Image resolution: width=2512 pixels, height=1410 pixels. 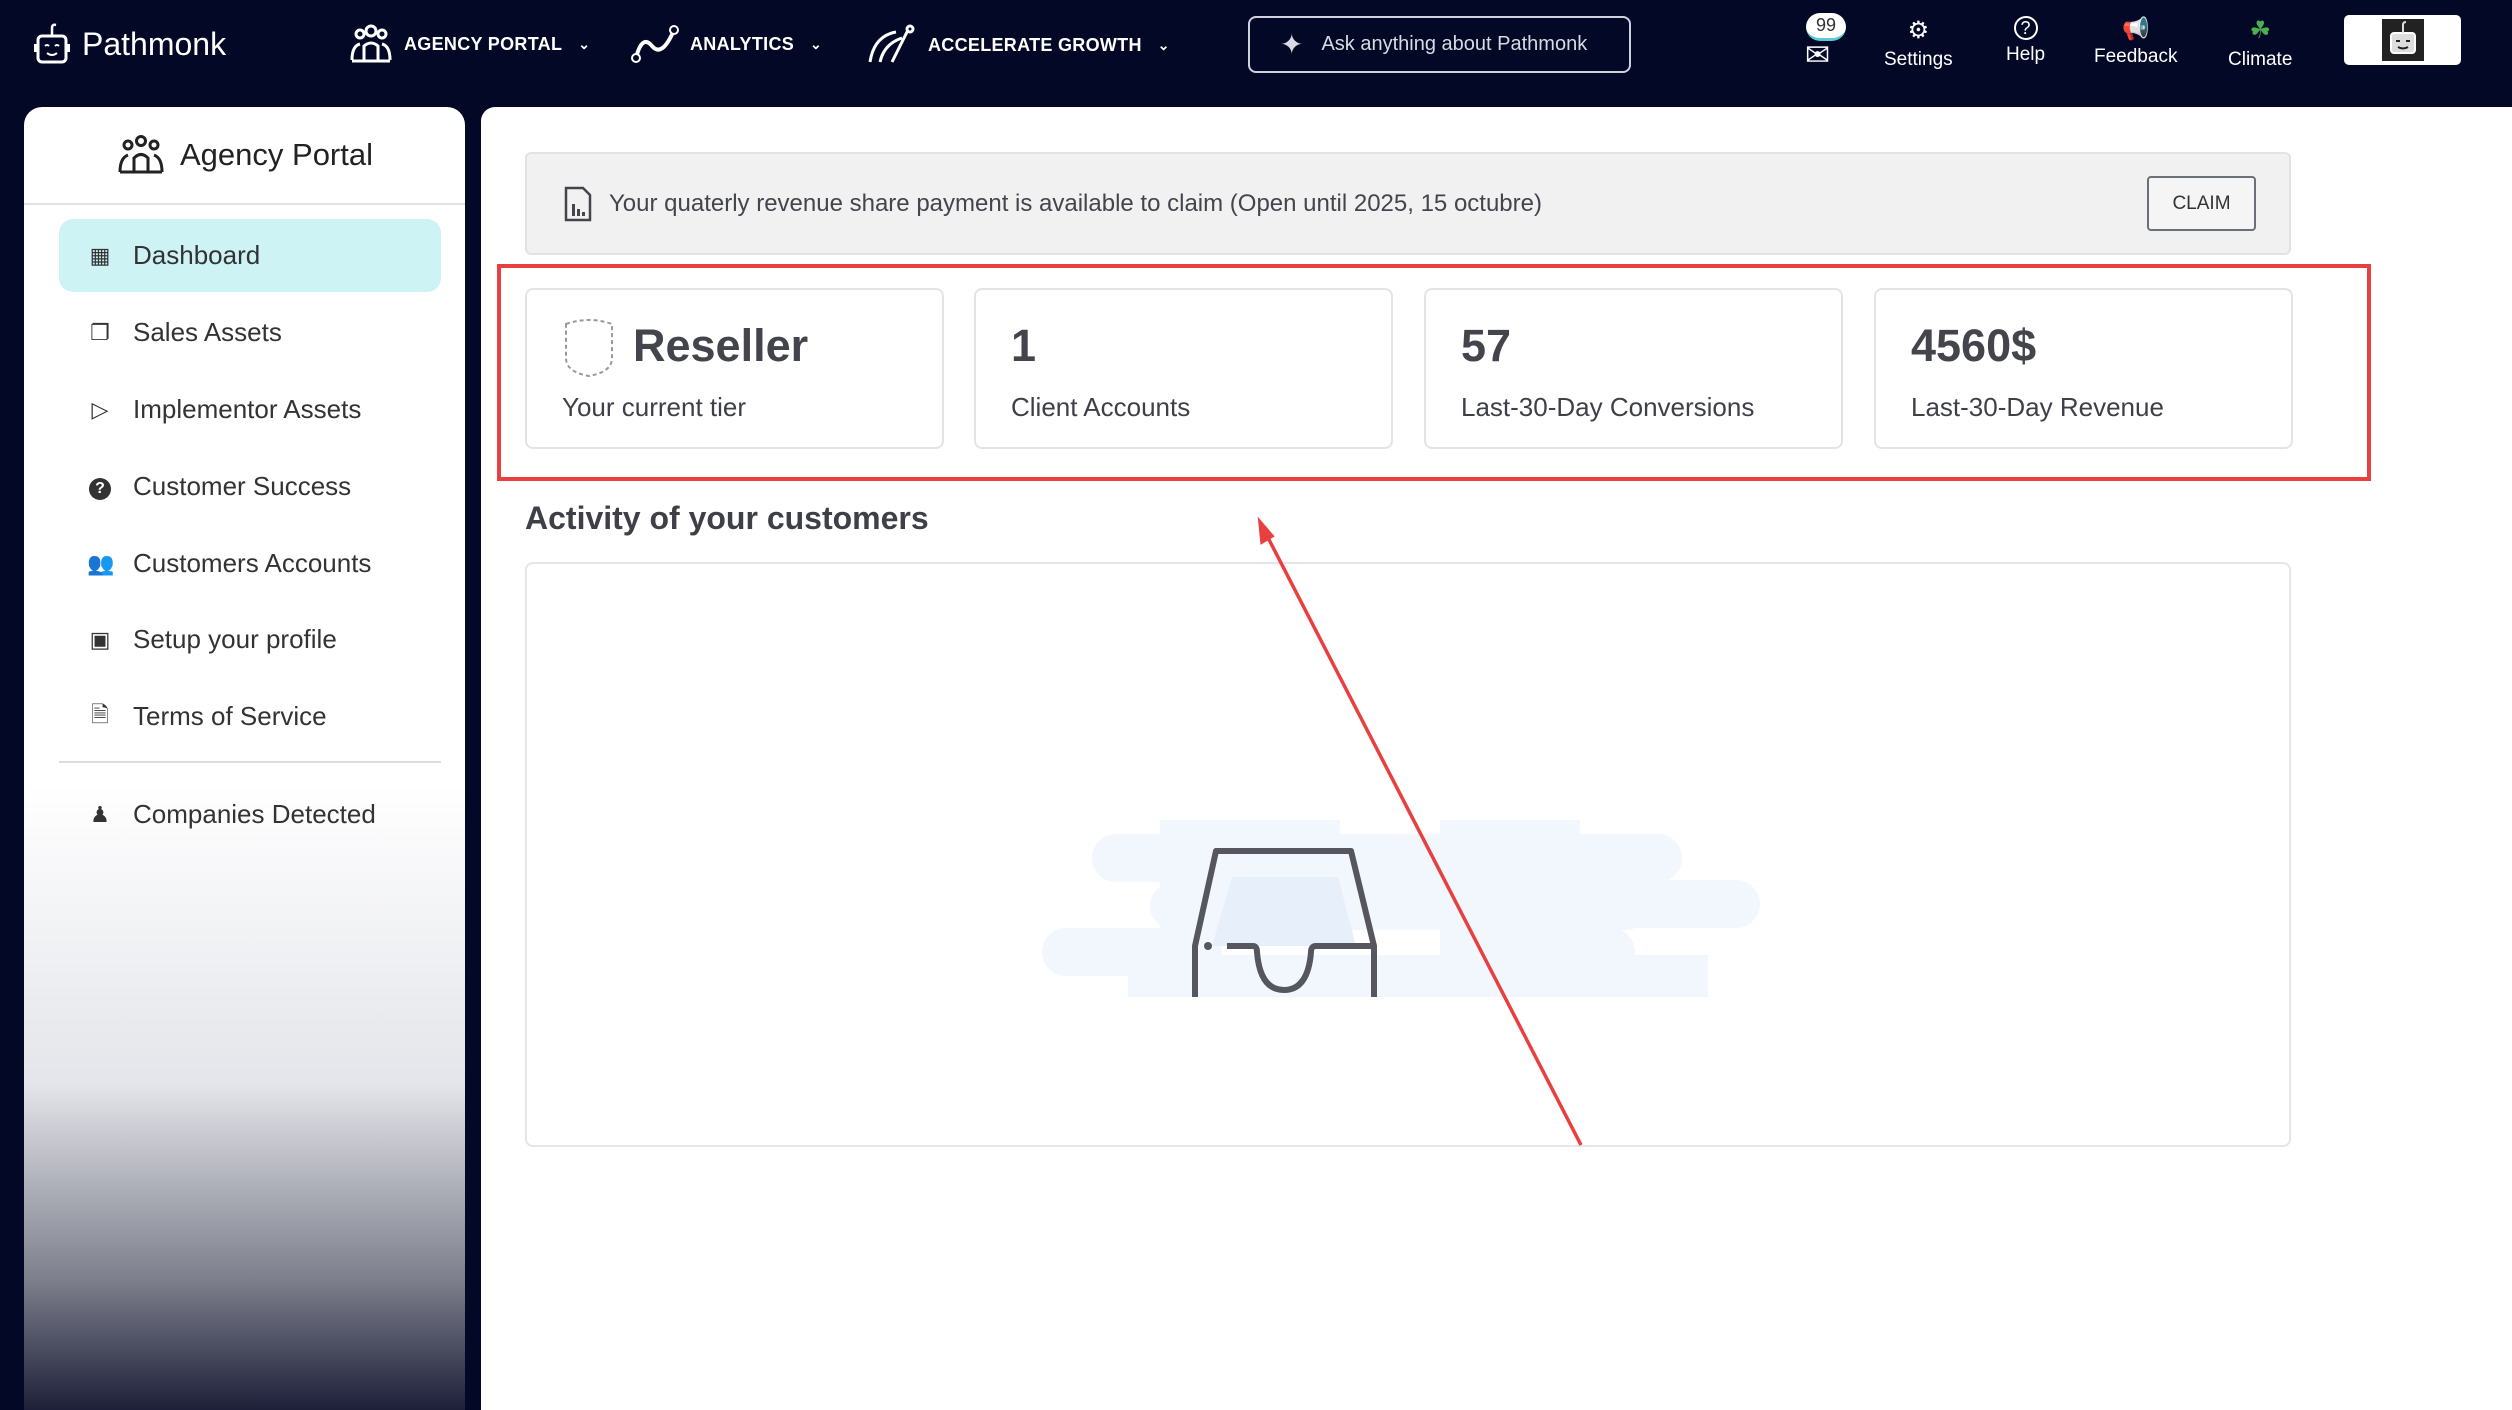 I want to click on nav-label: ACCELERATE GROWTH, so click(x=1035, y=44).